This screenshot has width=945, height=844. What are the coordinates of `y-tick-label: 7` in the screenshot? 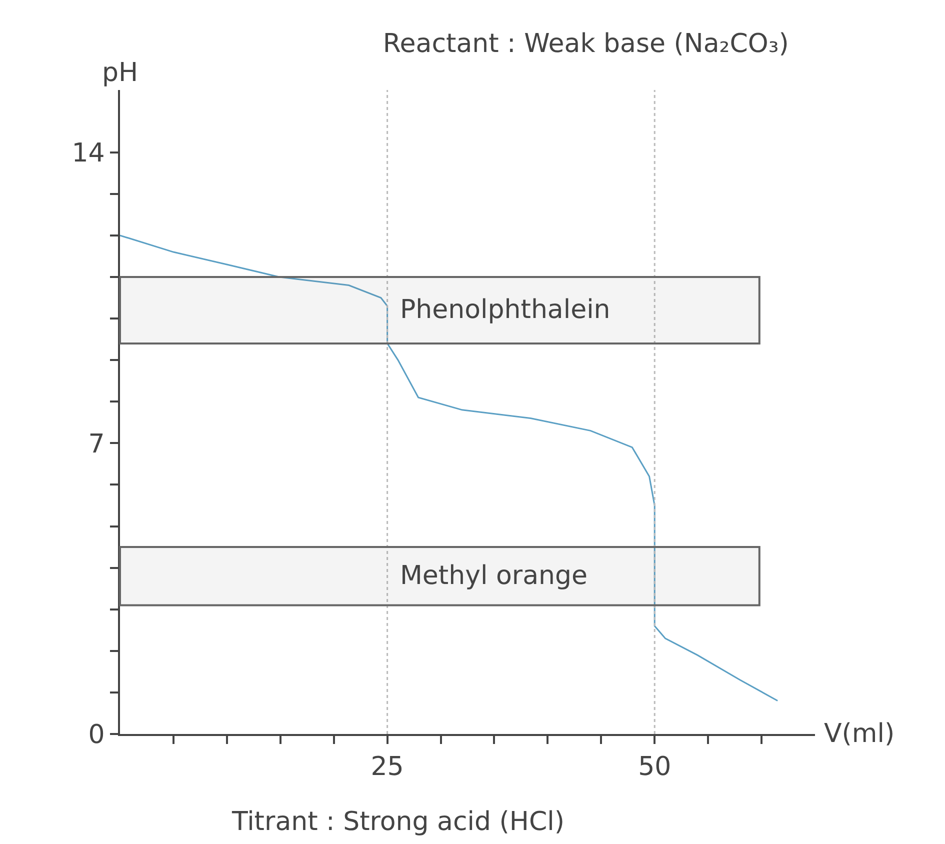 It's located at (96, 444).